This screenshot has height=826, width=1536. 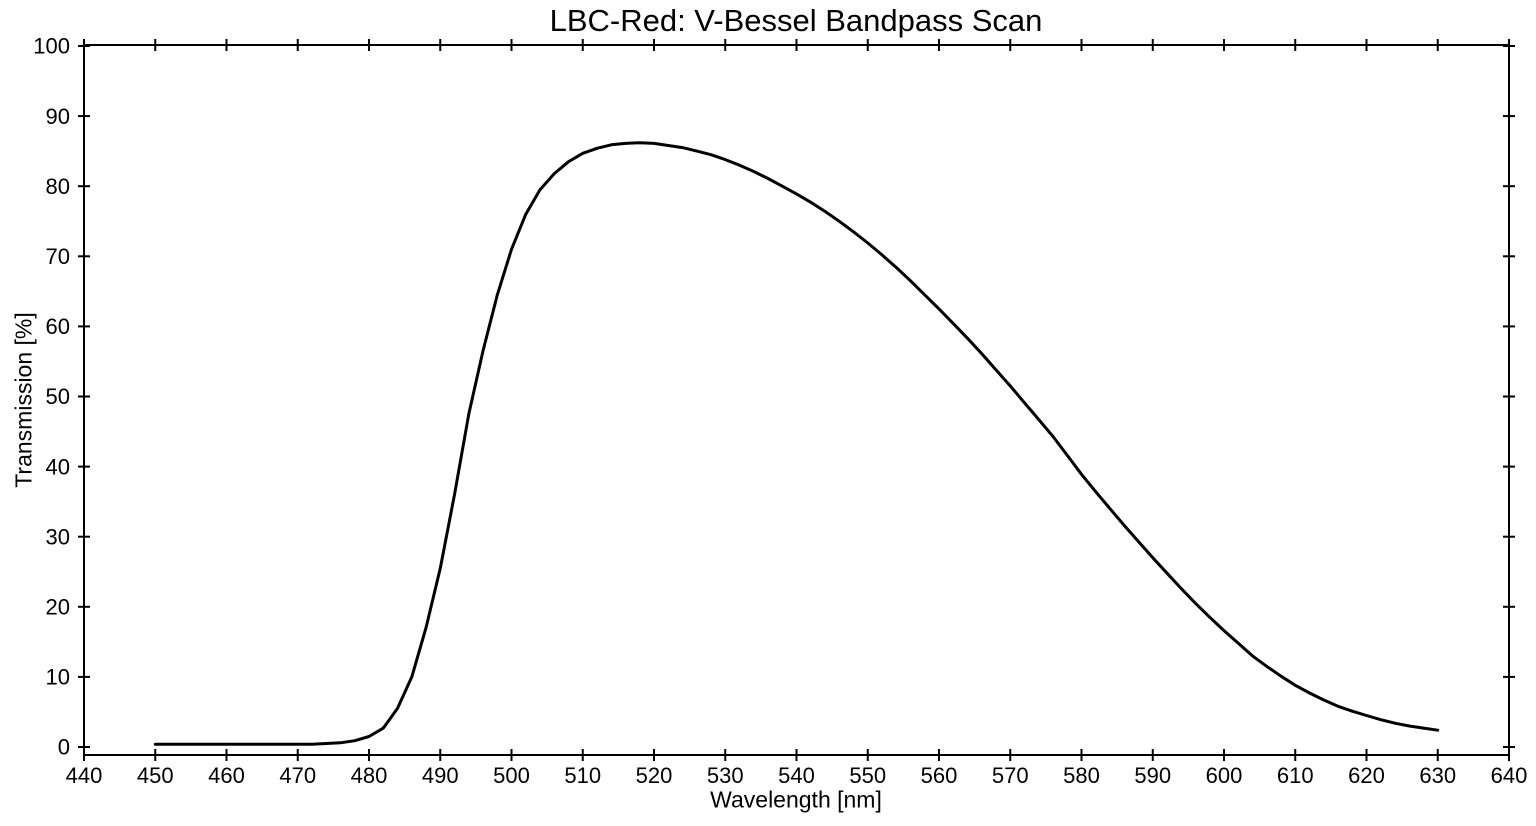 What do you see at coordinates (1224, 775) in the screenshot?
I see `x-tick-label: 600` at bounding box center [1224, 775].